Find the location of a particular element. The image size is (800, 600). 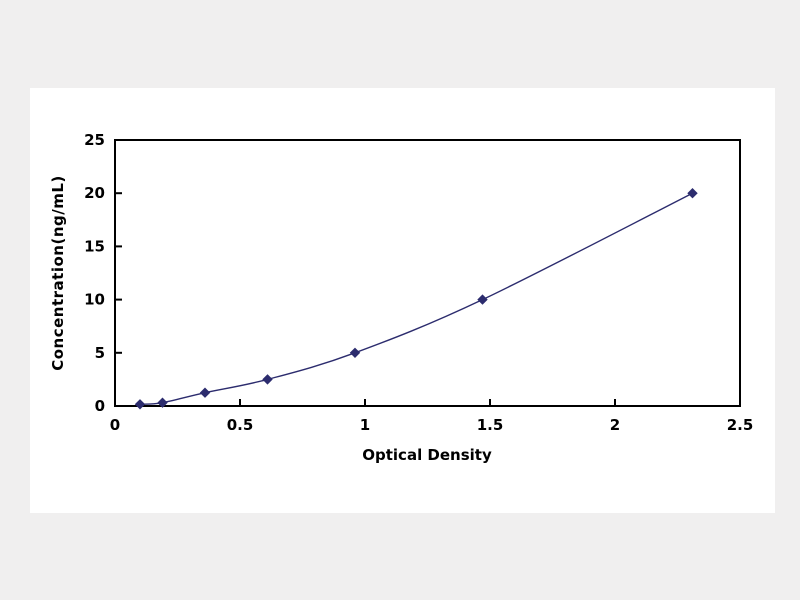

y-tick-label: 15 is located at coordinates (94, 246).